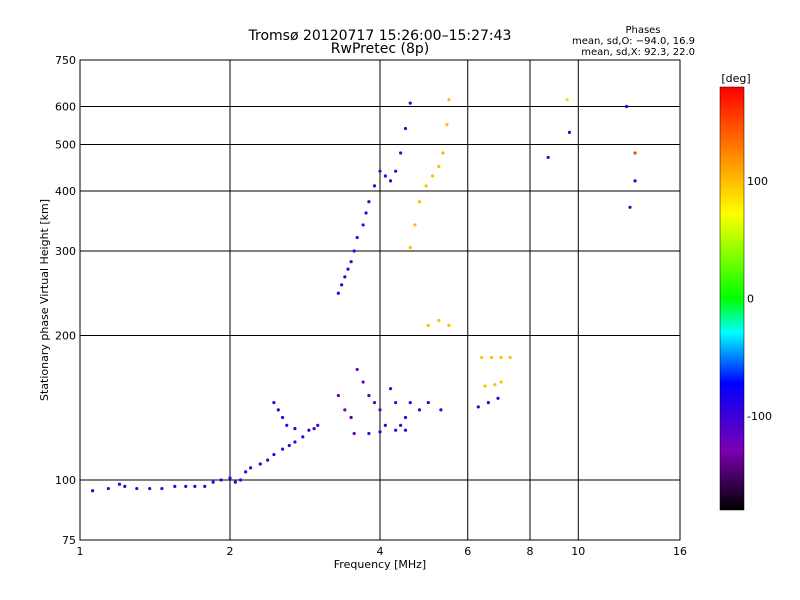 This screenshot has height=600, width=800. I want to click on info-heading: Phases, so click(642, 30).